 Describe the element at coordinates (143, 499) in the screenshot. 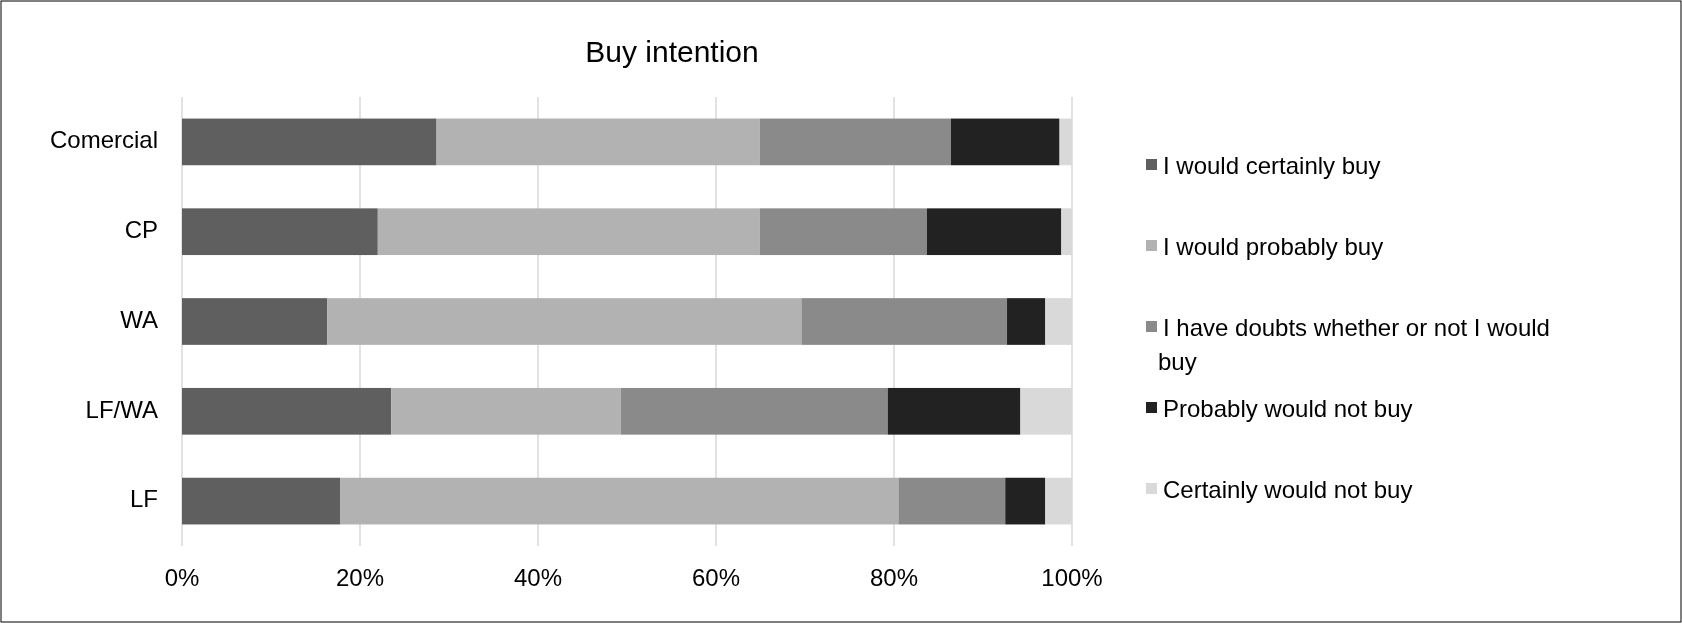

I see `y-tick-label: LF` at that location.